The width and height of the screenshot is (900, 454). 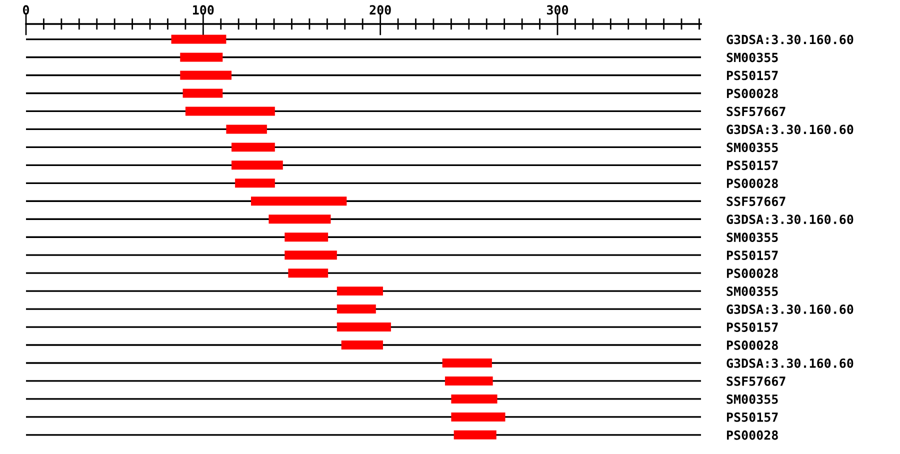 What do you see at coordinates (26, 10) in the screenshot?
I see `x-tick-label: 0` at bounding box center [26, 10].